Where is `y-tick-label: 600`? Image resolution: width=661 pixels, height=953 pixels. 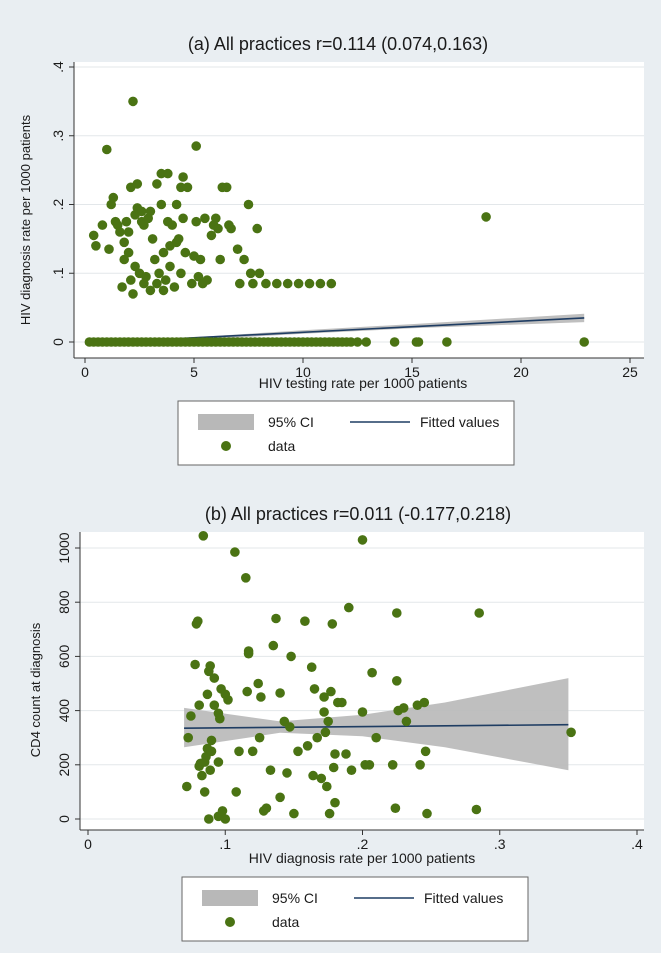
y-tick-label: 600 is located at coordinates (64, 657).